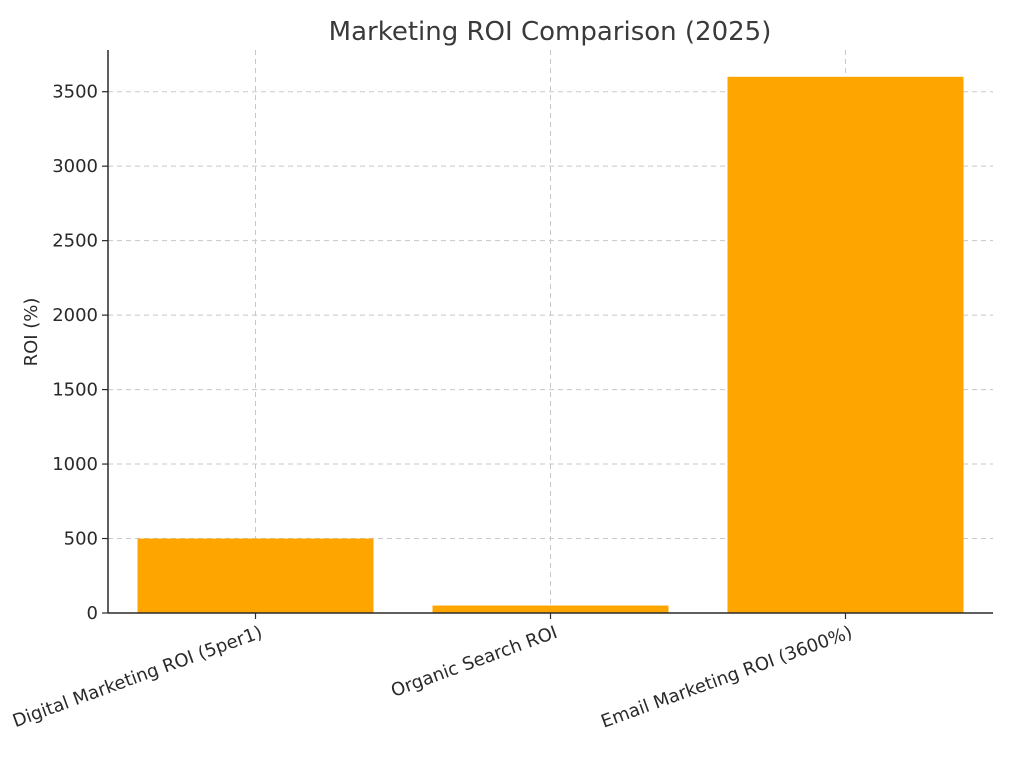  I want to click on y-tick-label: 3000, so click(75, 166).